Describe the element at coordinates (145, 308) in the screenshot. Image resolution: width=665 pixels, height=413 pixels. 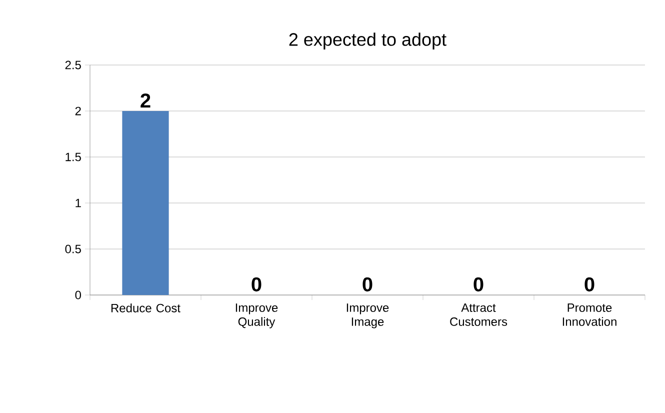
I see `x-tick-label: Reduce Cost` at that location.